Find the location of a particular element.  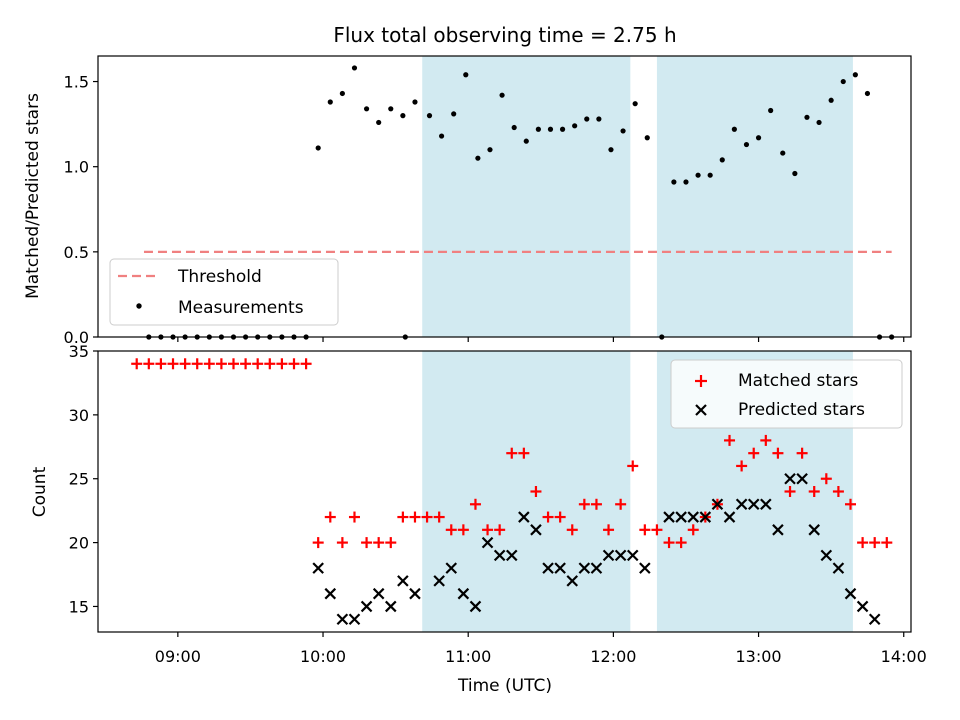

ratio-y-axis-label: Matched/Predicted stars is located at coordinates (33, 196).